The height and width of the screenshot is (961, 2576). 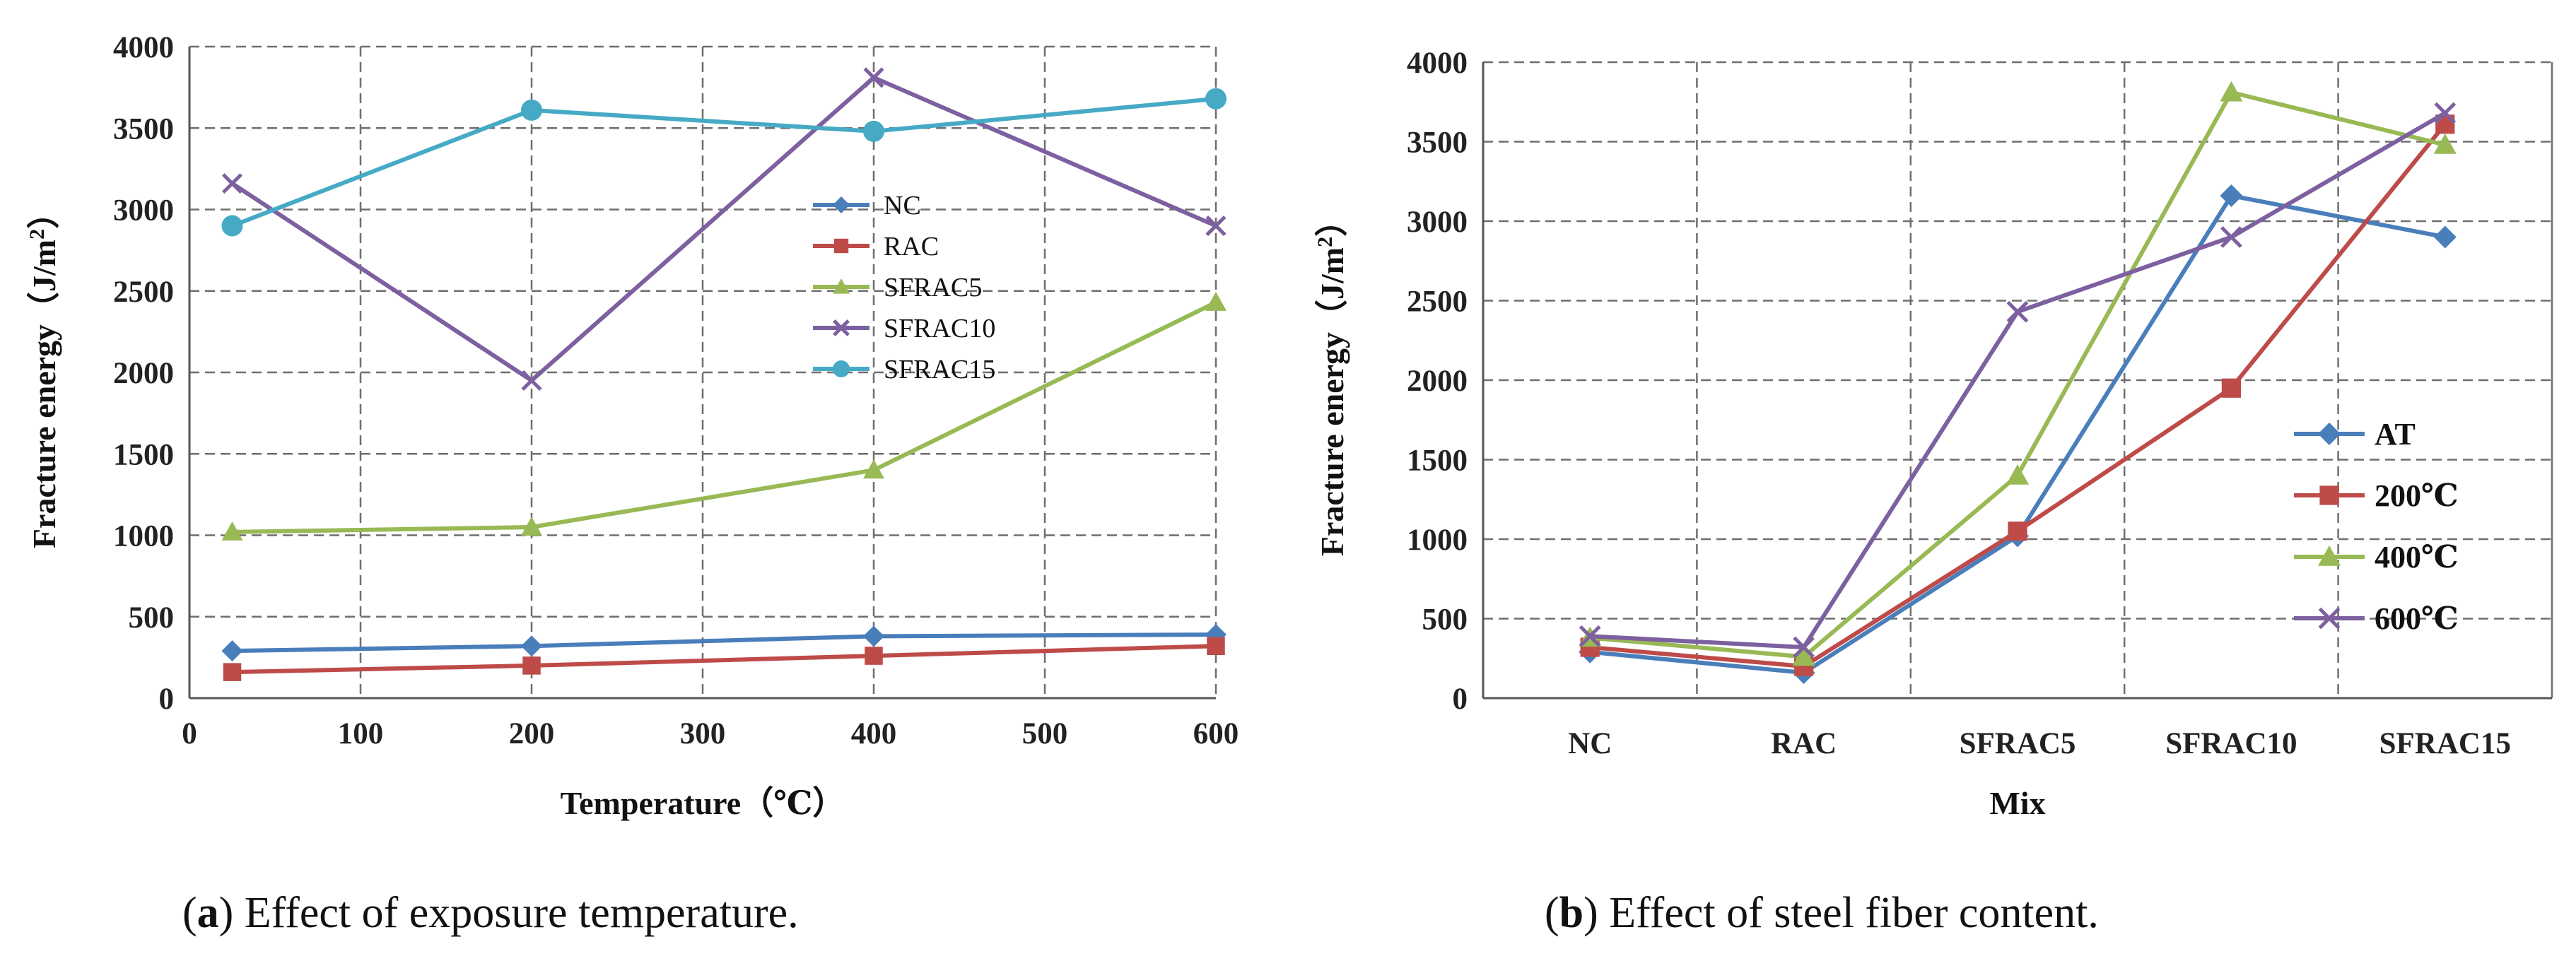 I want to click on legend-label: SFRAC15, so click(x=940, y=369).